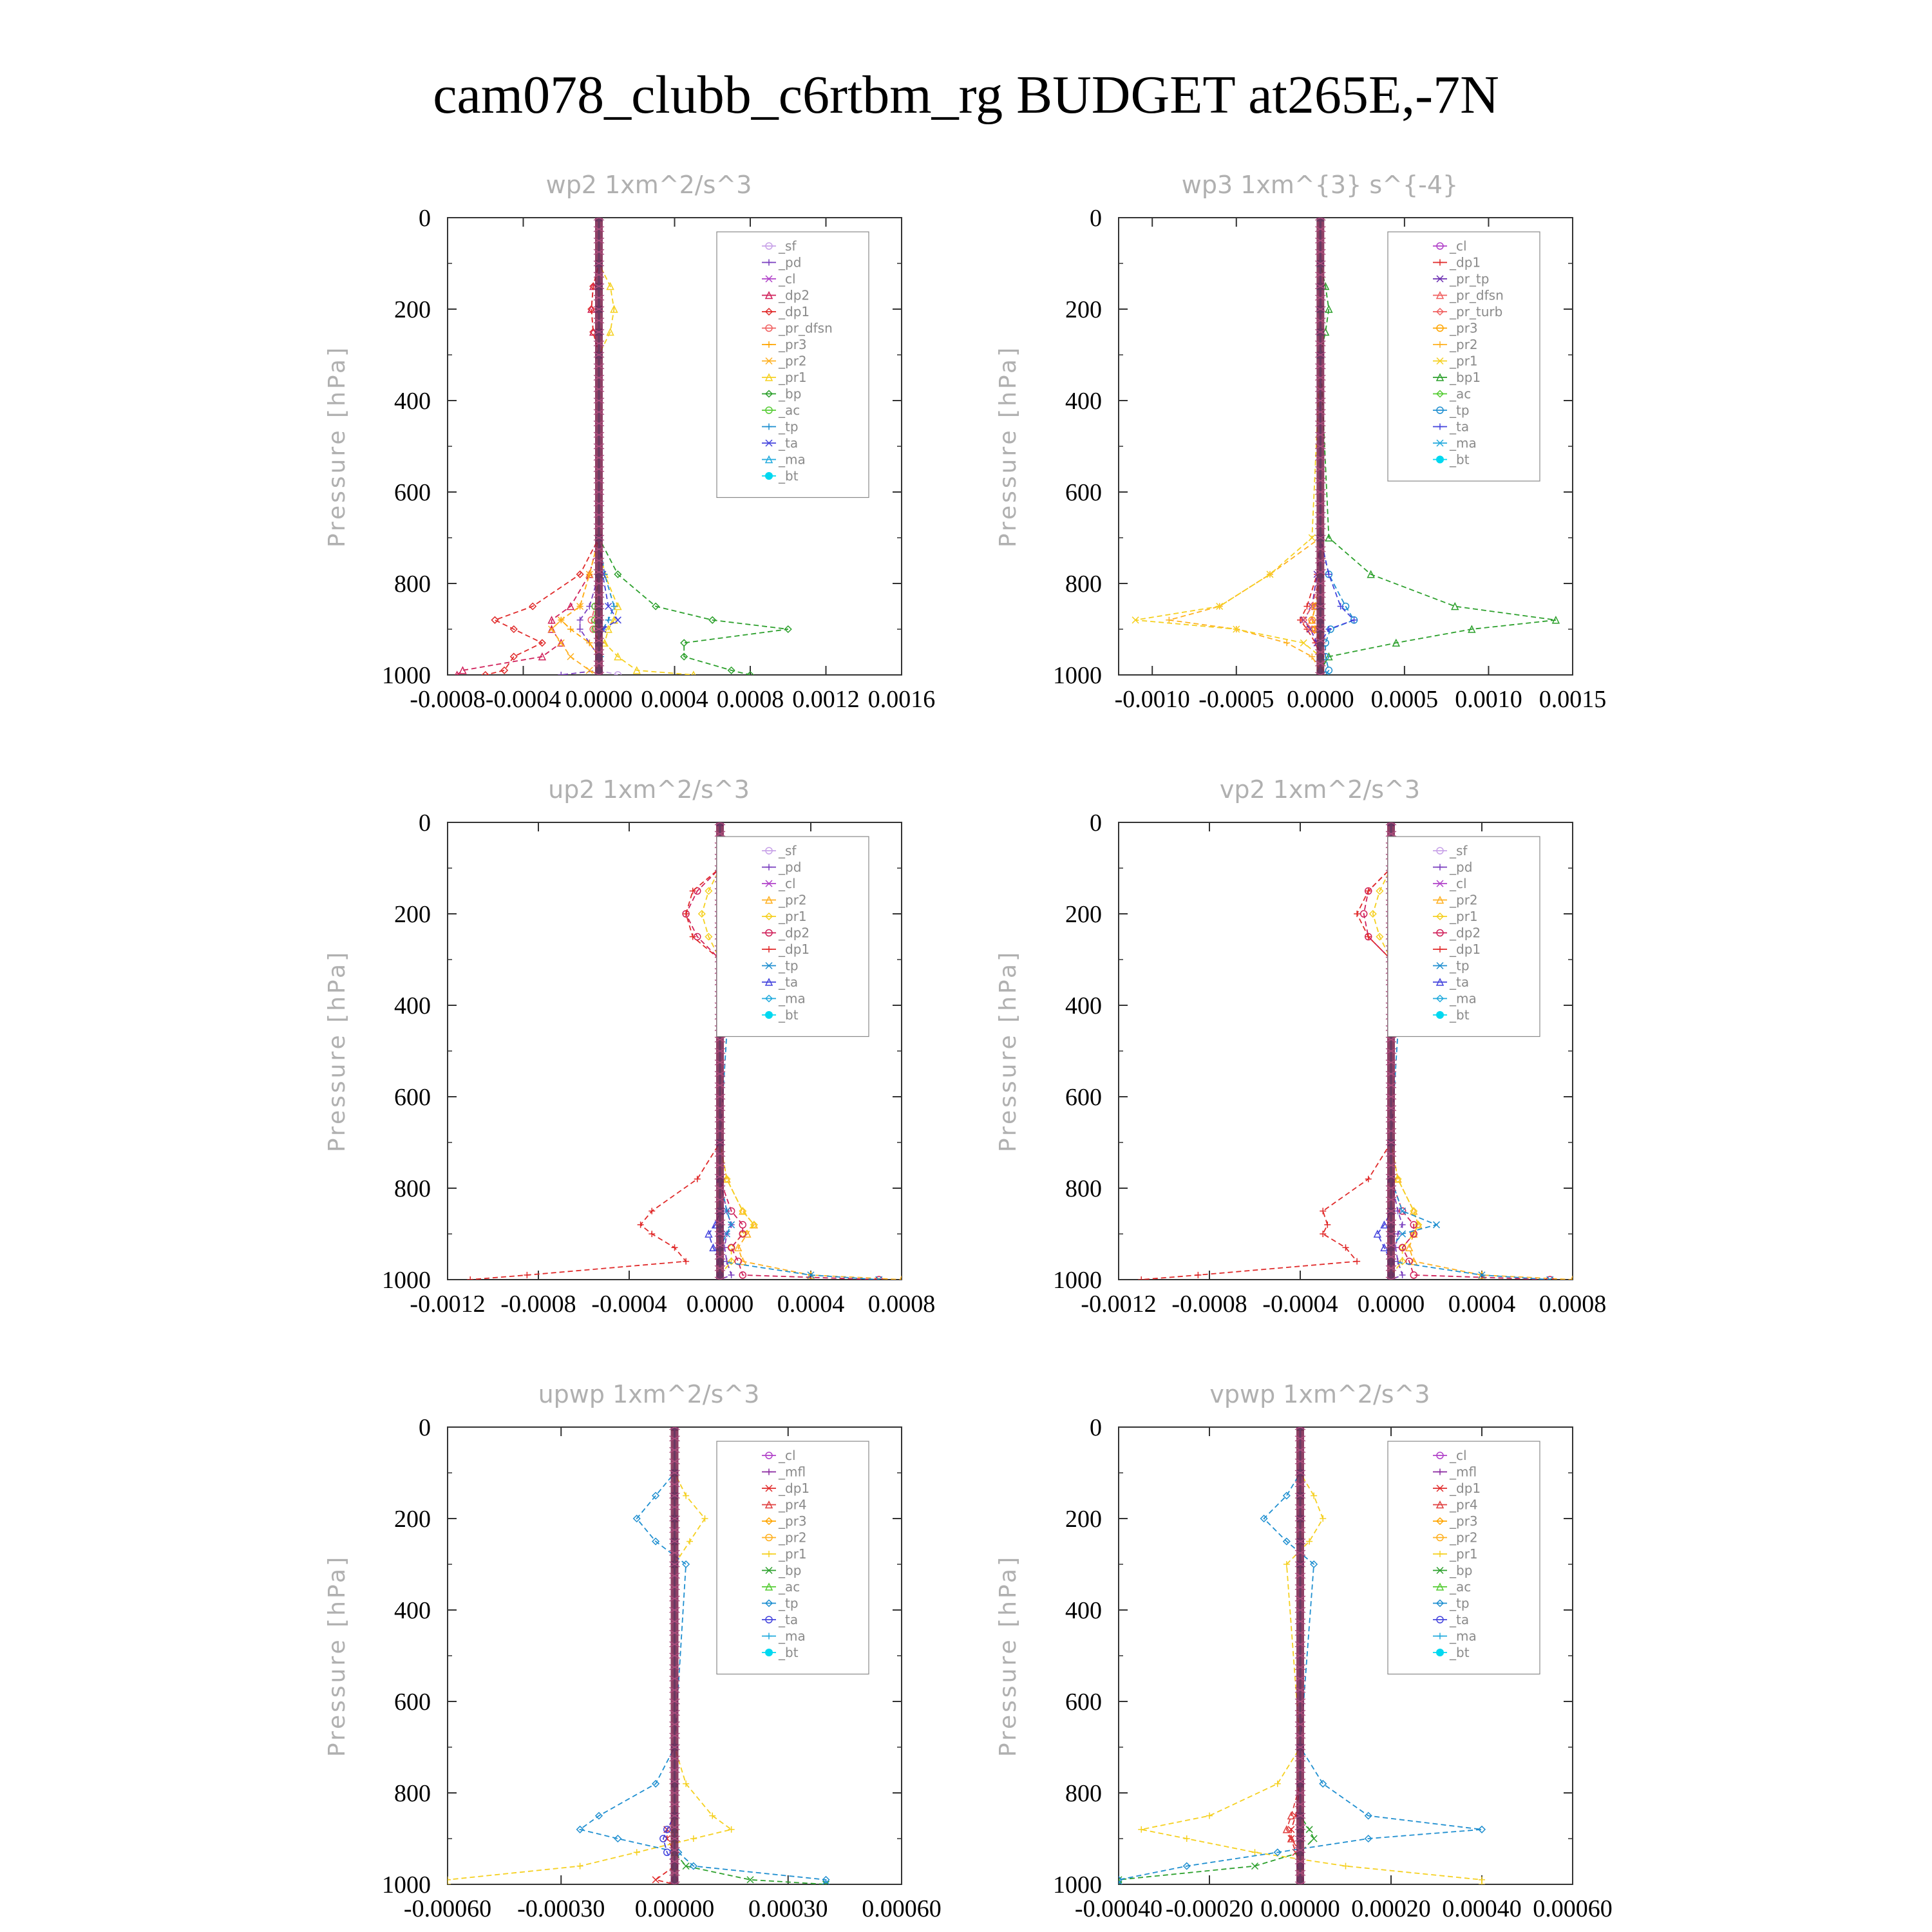 This screenshot has width=1932, height=1932. I want to click on legend-entry: _bp, so click(781, 394).